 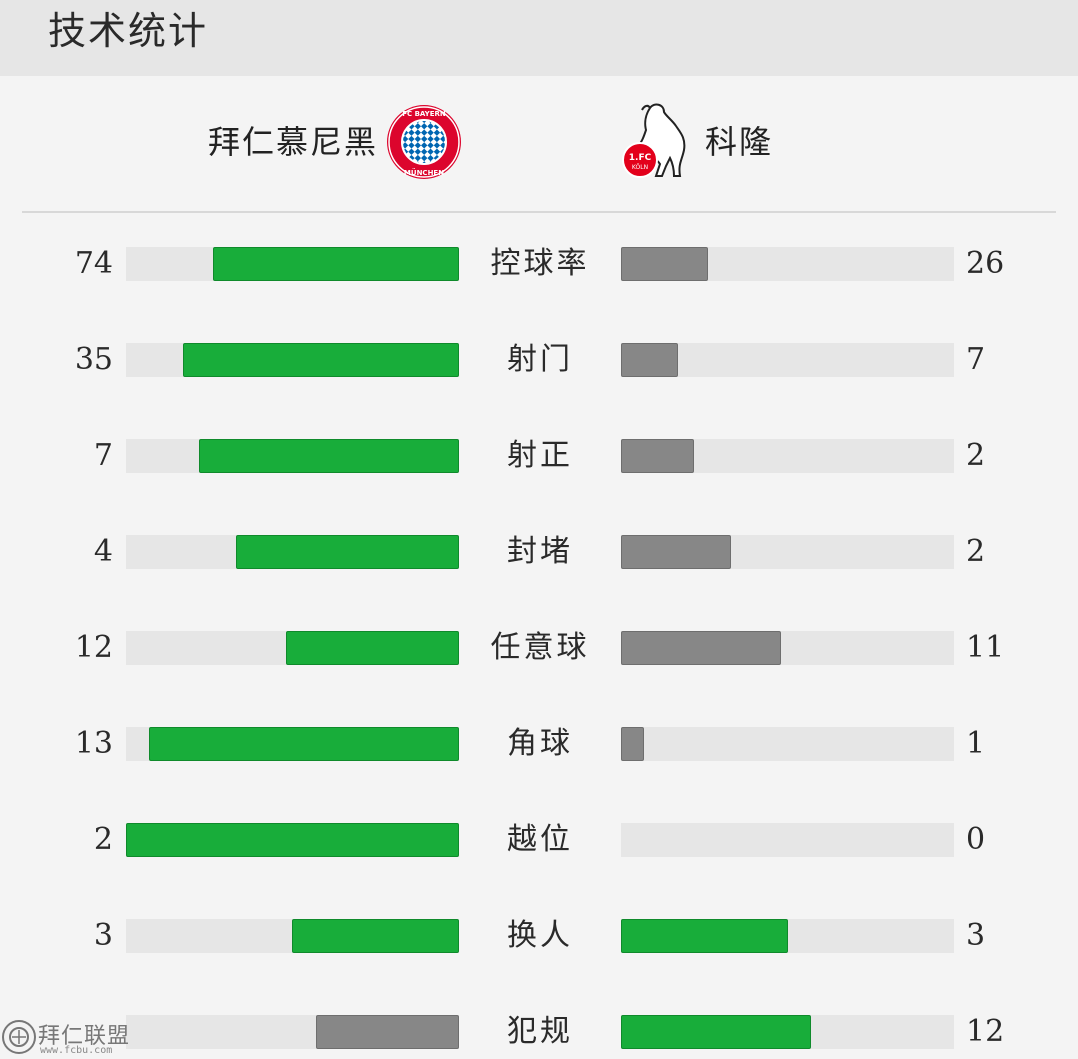 What do you see at coordinates (424, 114) in the screenshot?
I see `svg-text: FC BAYERN` at bounding box center [424, 114].